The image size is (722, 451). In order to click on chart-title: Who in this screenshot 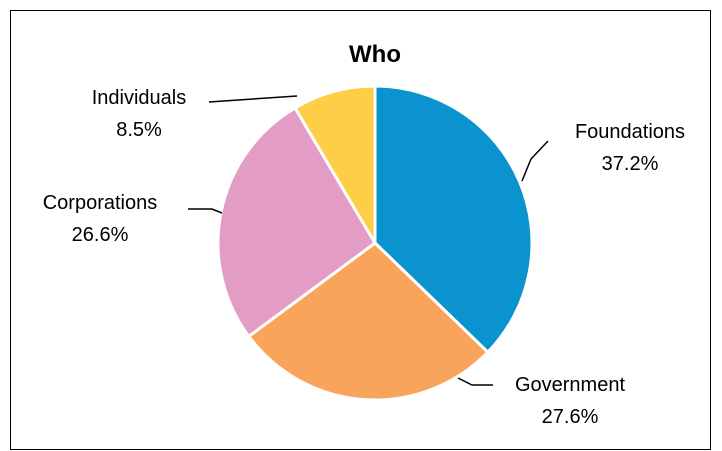, I will do `click(375, 54)`.